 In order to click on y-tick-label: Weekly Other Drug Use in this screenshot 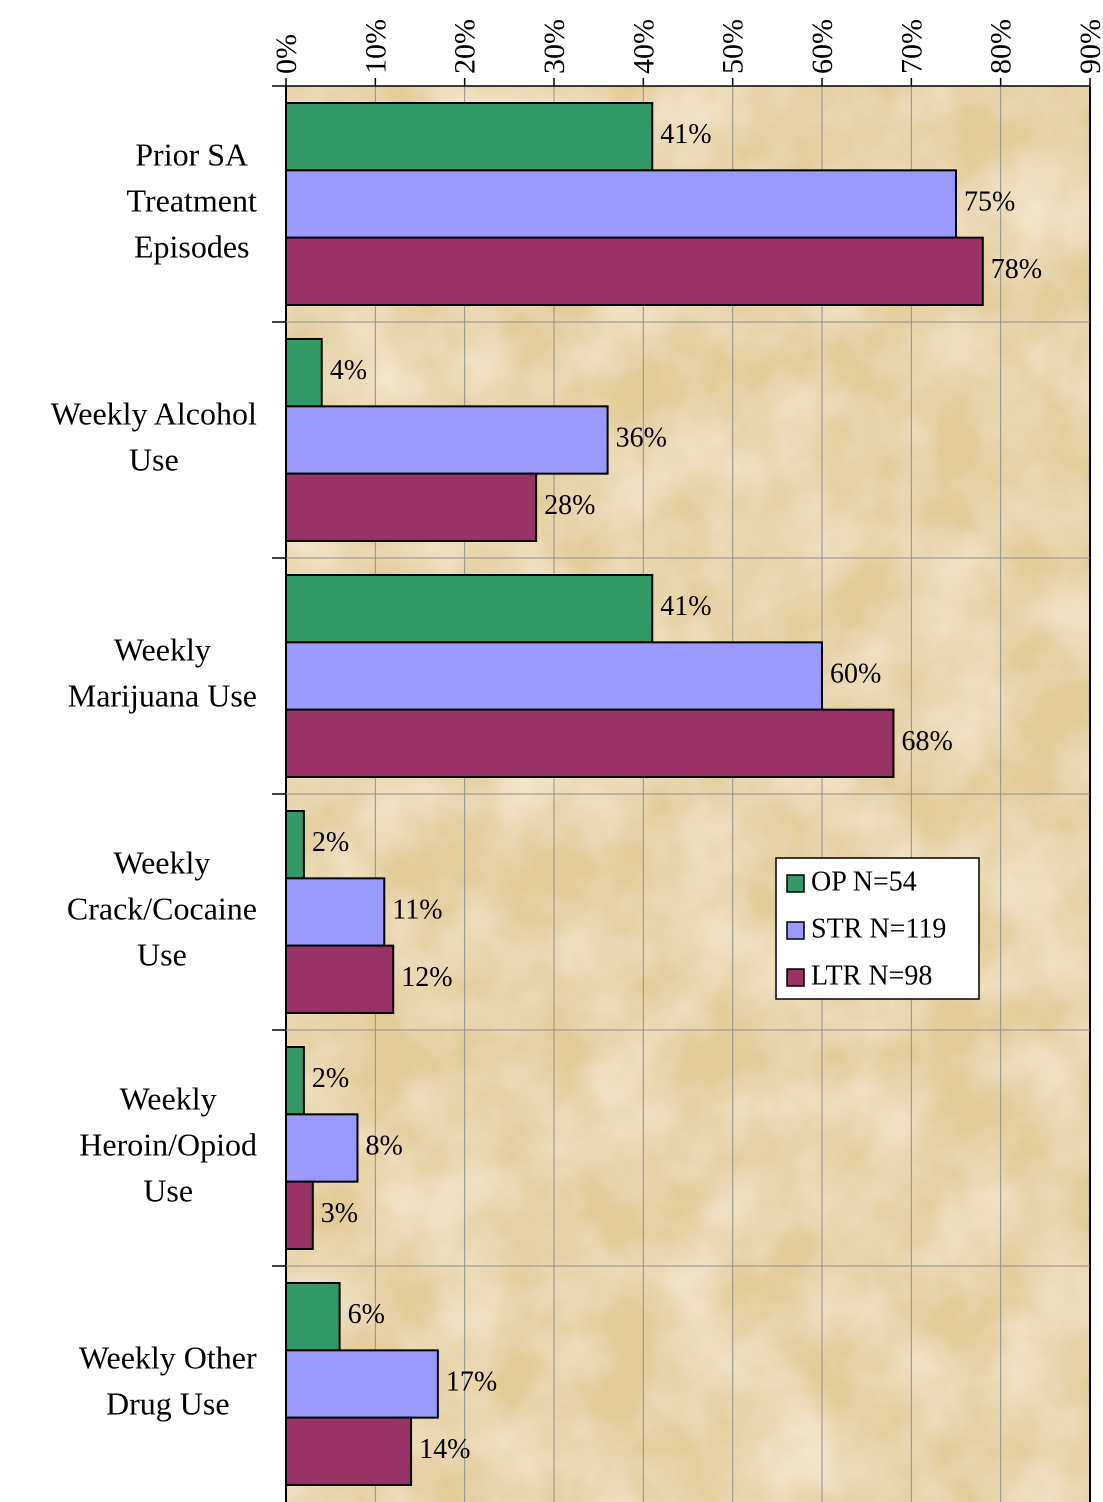, I will do `click(168, 1380)`.